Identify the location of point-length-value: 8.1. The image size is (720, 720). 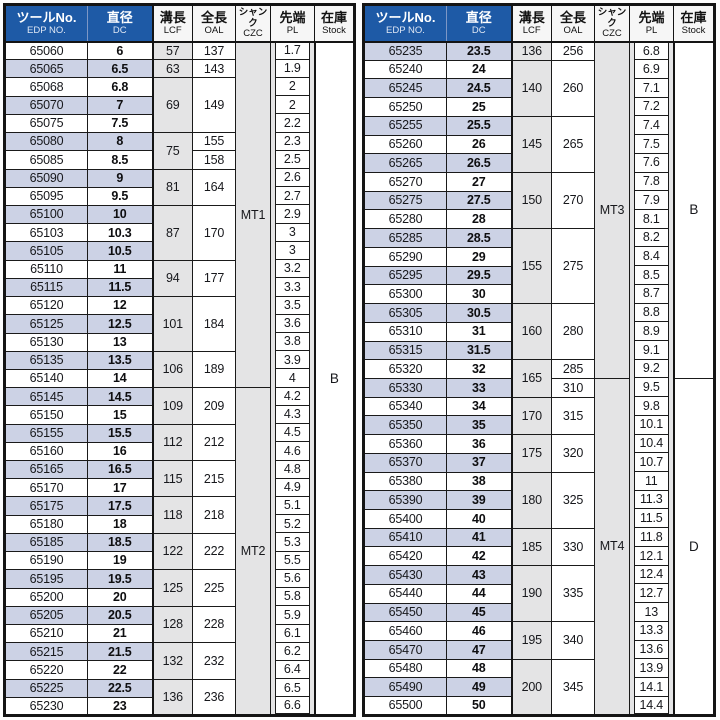
(651, 219).